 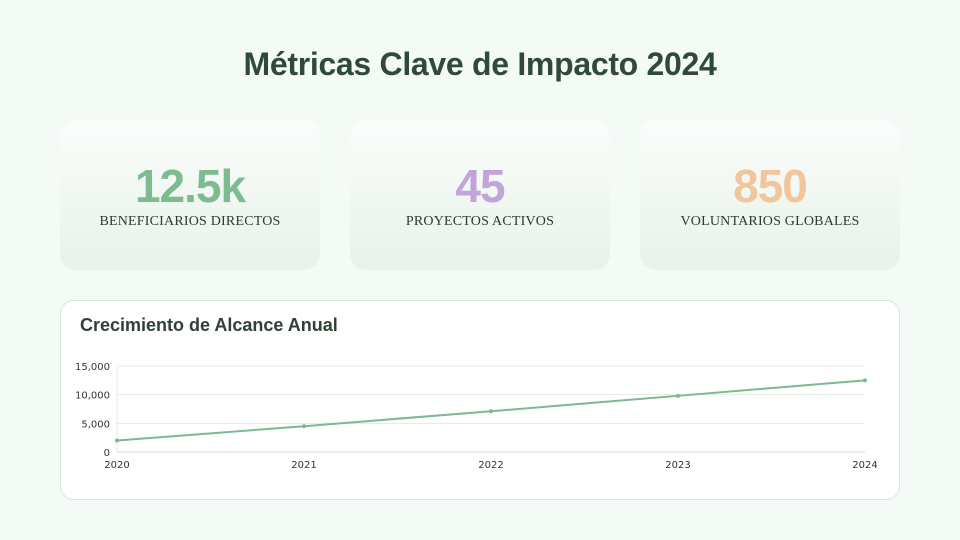 I want to click on x-tick-label: 2023, so click(x=677, y=465).